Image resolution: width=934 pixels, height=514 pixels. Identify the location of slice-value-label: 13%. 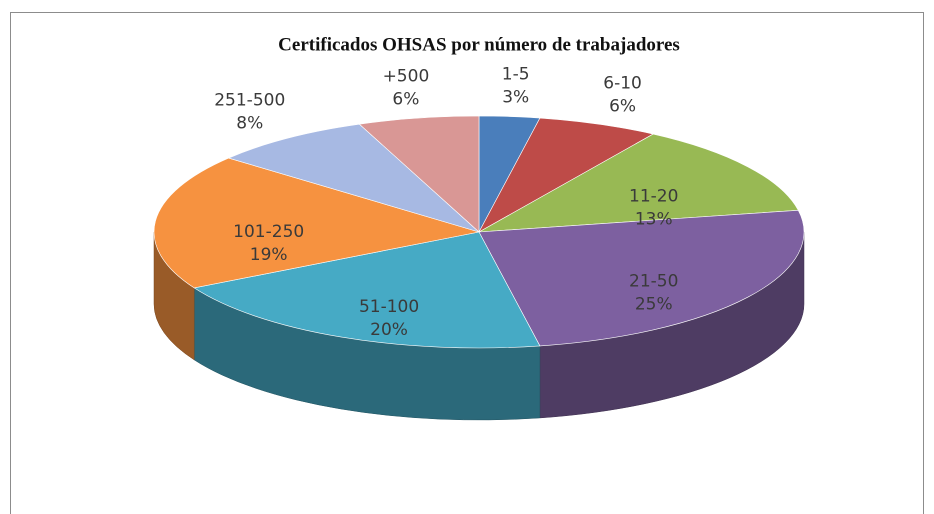
(654, 220).